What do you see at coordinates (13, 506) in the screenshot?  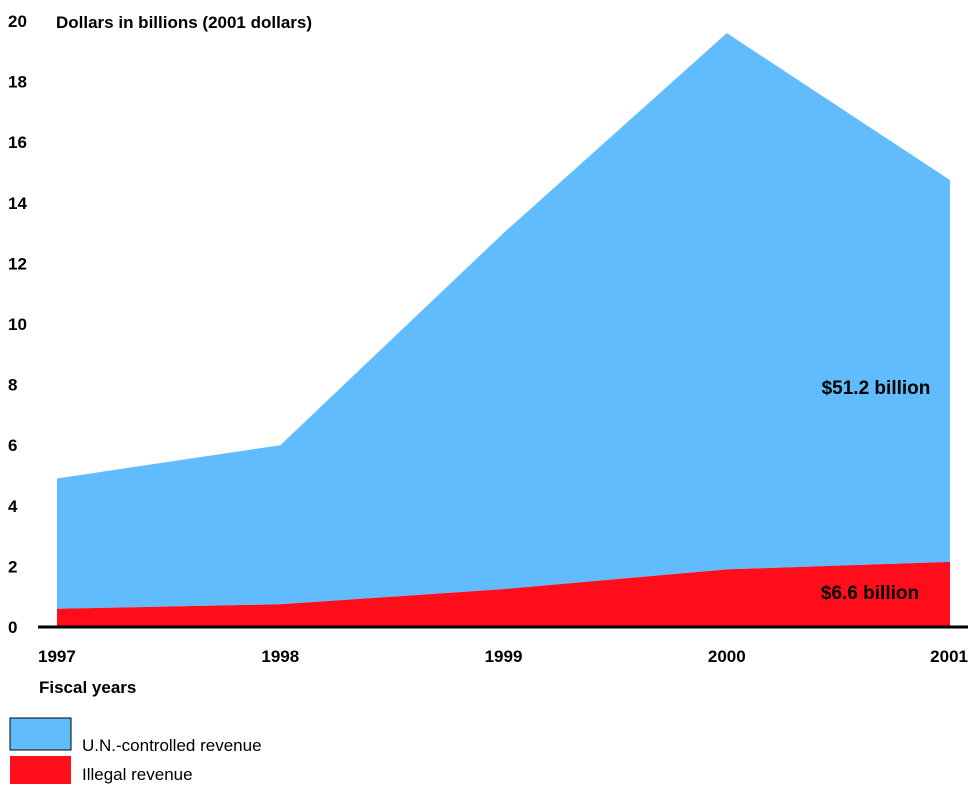 I see `y-tick-label: 4` at bounding box center [13, 506].